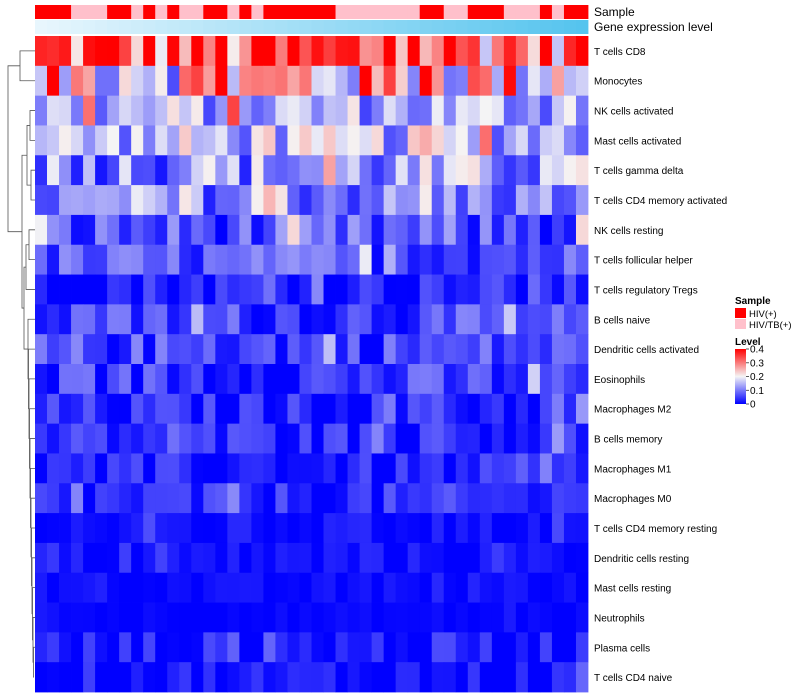  What do you see at coordinates (740, 376) in the screenshot?
I see `legend-level-colorbar` at bounding box center [740, 376].